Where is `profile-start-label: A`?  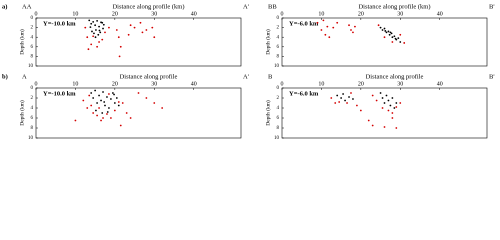 profile-start-label: A is located at coordinates (24, 76).